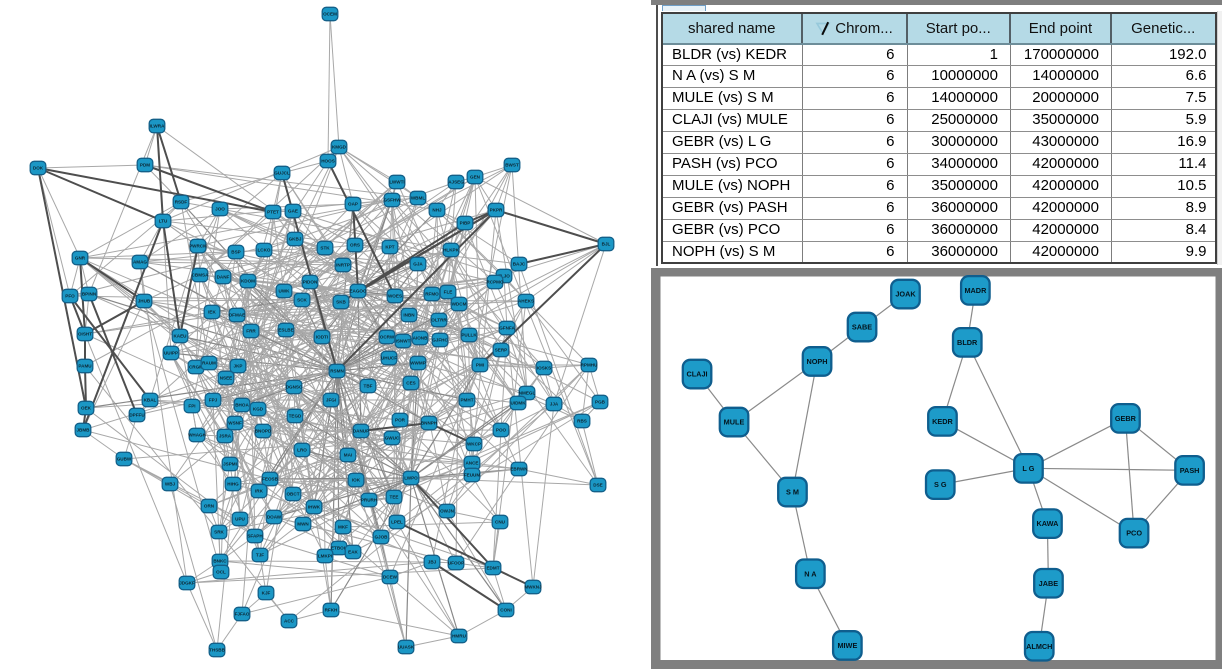 This screenshot has height=669, width=1222. What do you see at coordinates (418, 264) in the screenshot?
I see `svg-text: GJA` at bounding box center [418, 264].